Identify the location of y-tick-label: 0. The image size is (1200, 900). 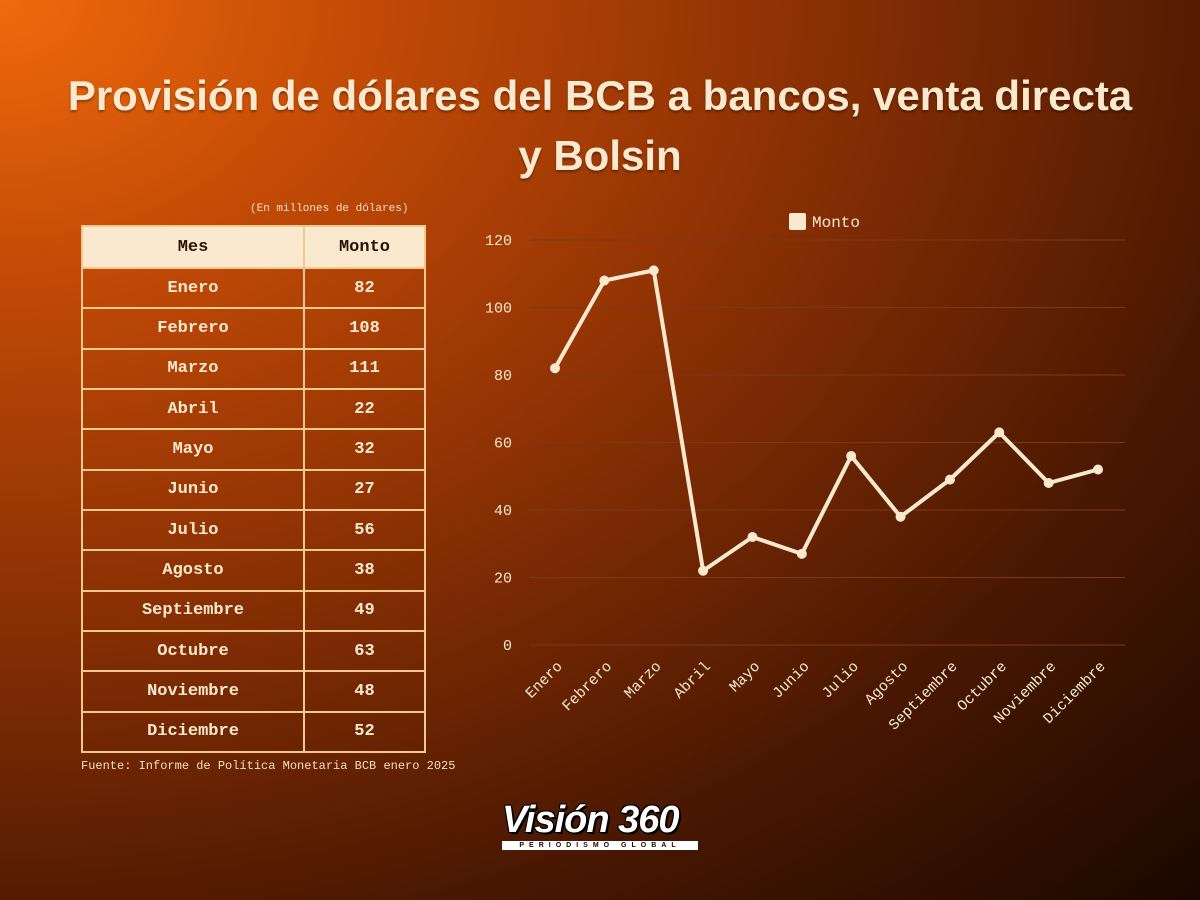
(507, 646).